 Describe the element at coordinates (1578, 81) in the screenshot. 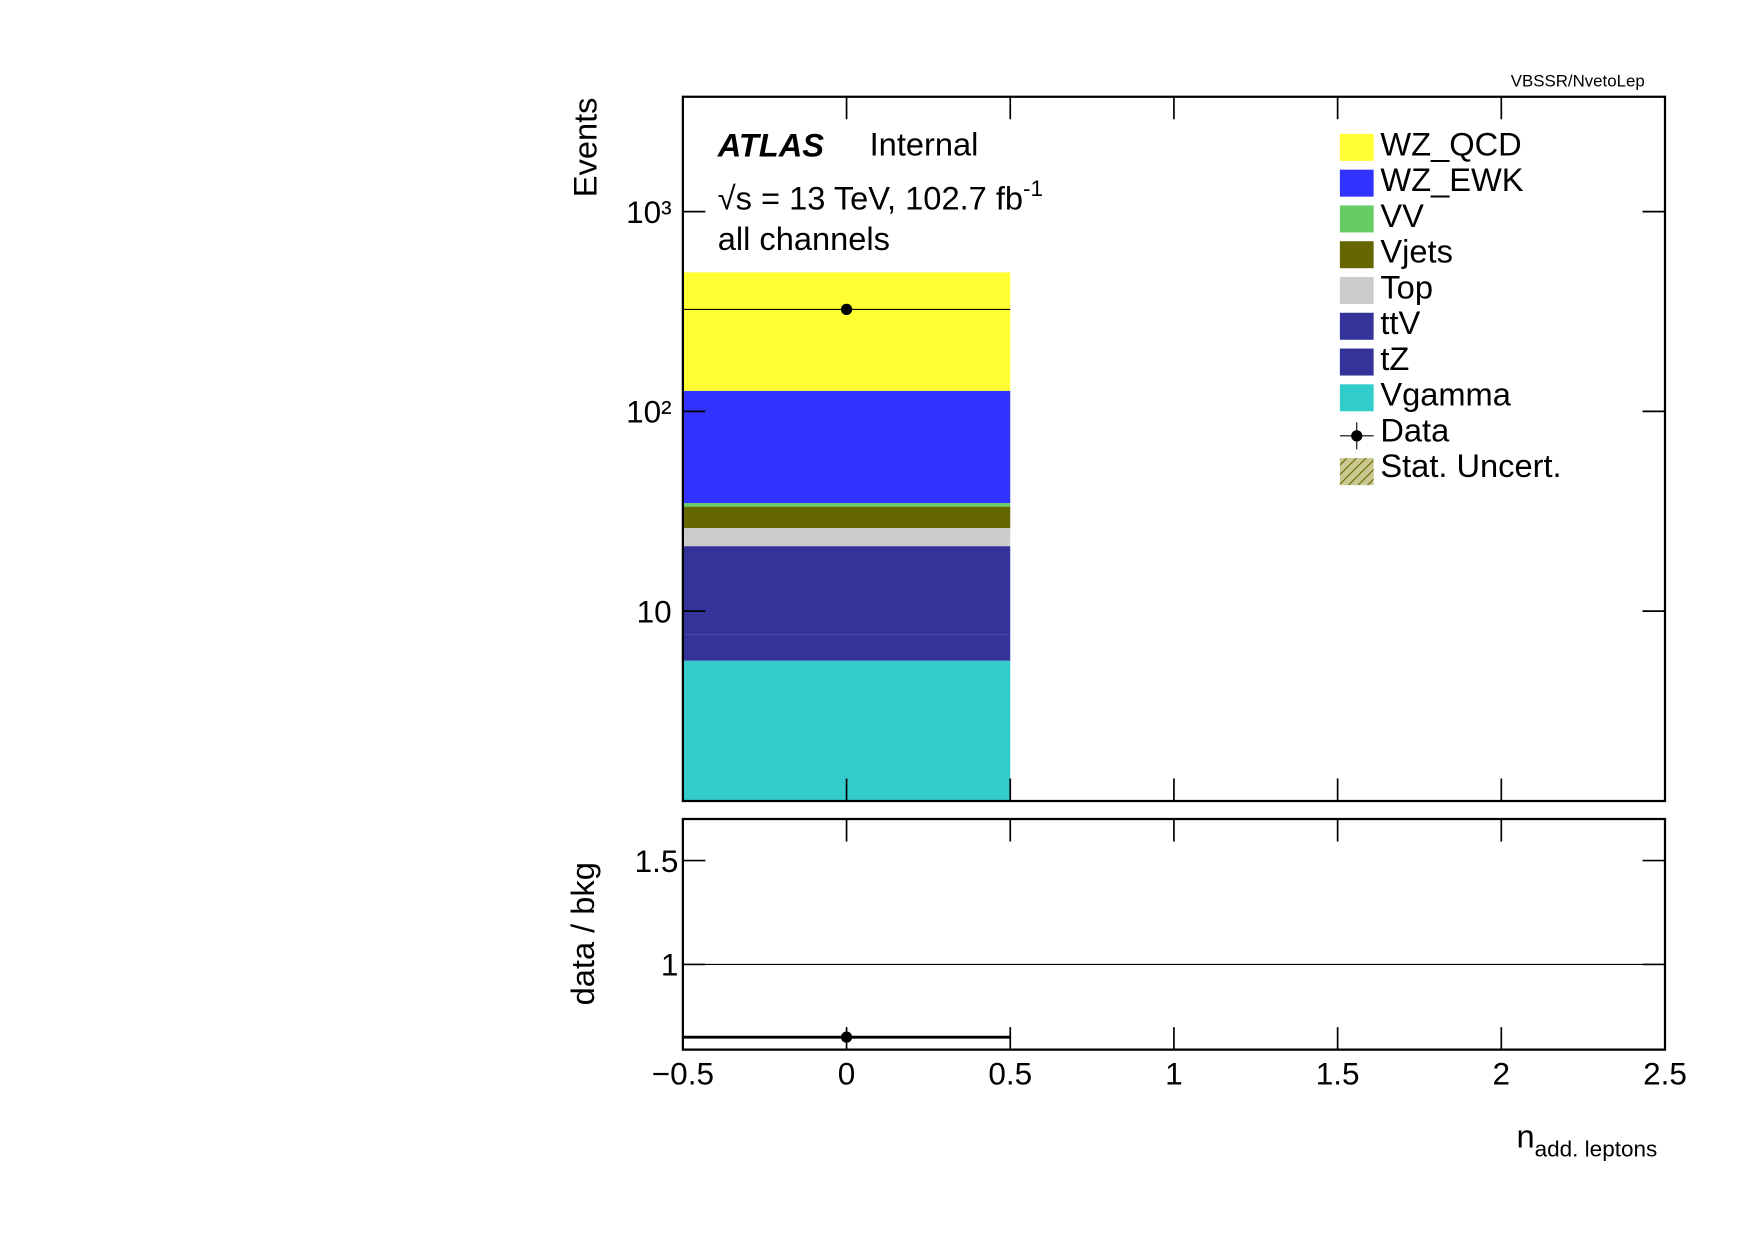

I see `corner-label: VBSSR/NvetoLep` at that location.